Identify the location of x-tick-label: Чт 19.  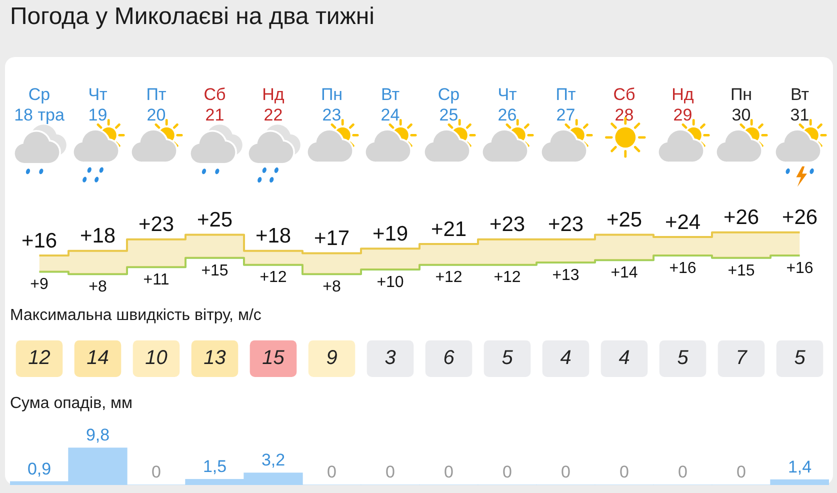
(98, 104).